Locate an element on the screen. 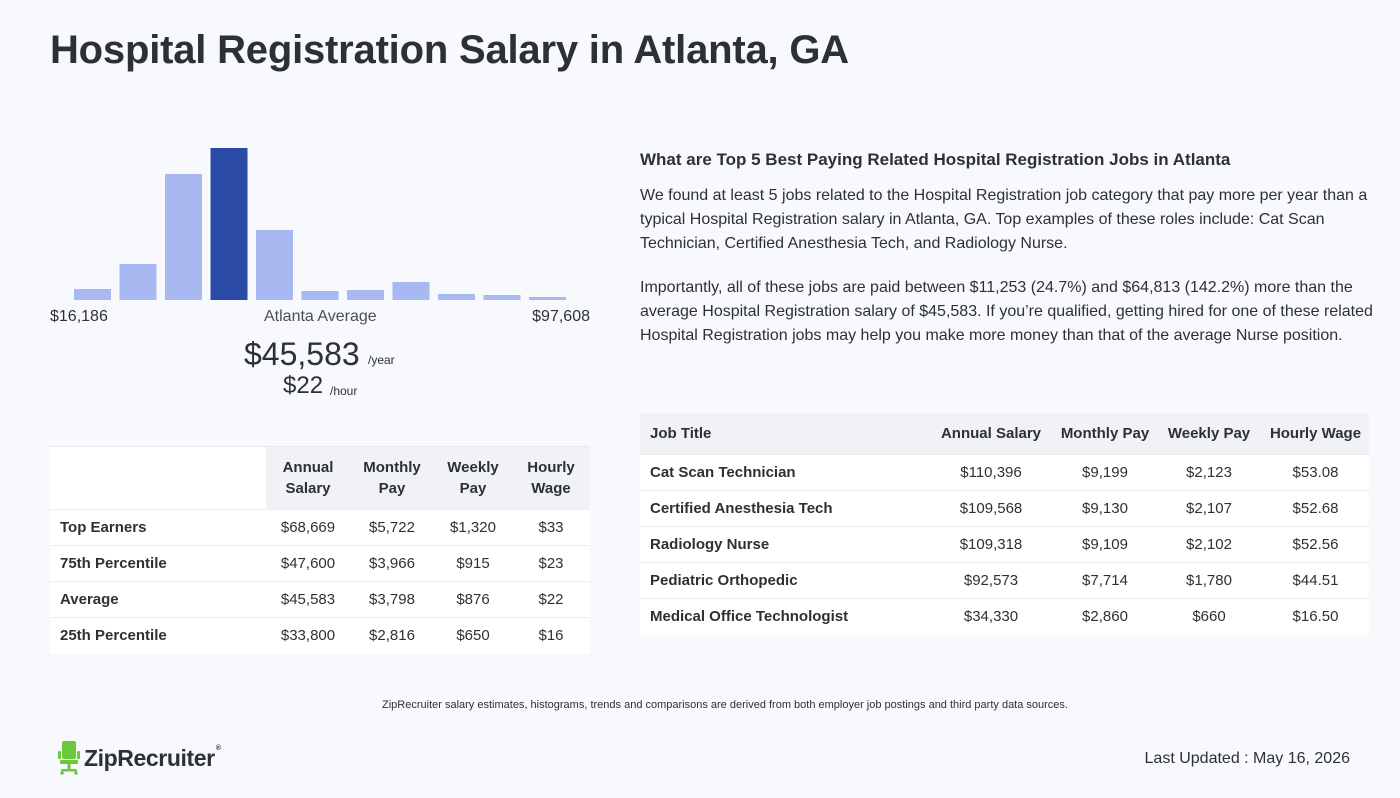 Image resolution: width=1400 pixels, height=798 pixels. chair-icon is located at coordinates (69, 758).